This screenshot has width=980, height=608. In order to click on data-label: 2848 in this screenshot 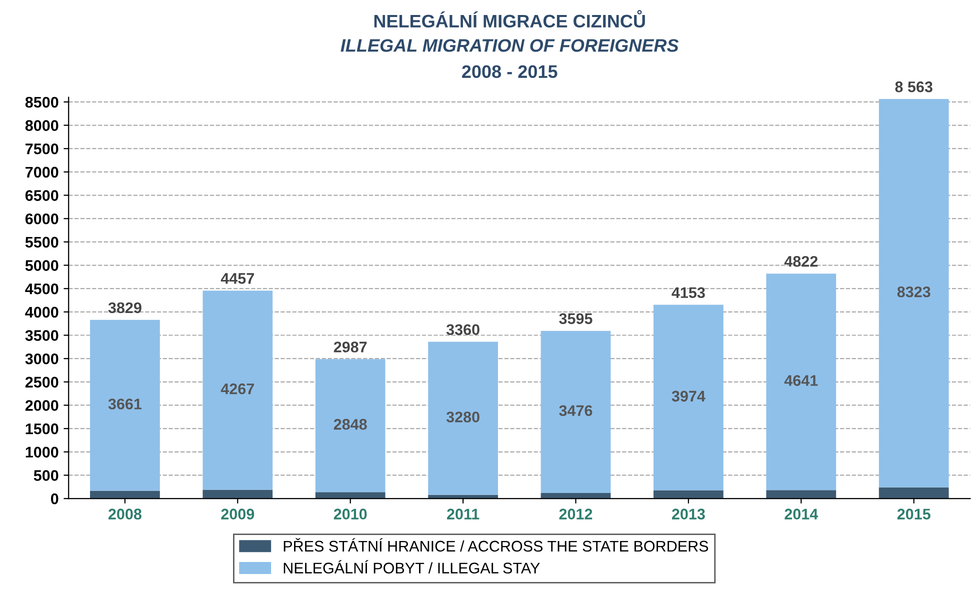, I will do `click(350, 424)`.